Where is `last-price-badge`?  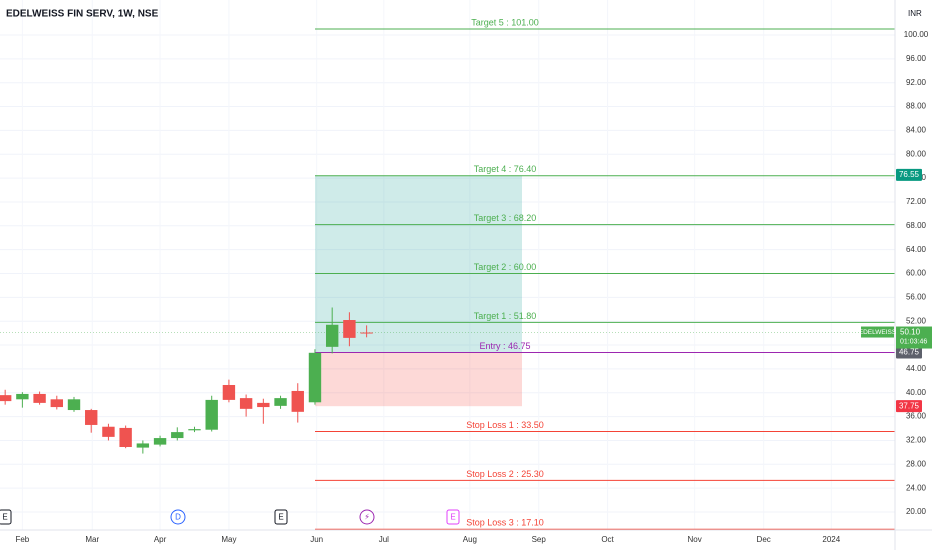
last-price-badge is located at coordinates (914, 337).